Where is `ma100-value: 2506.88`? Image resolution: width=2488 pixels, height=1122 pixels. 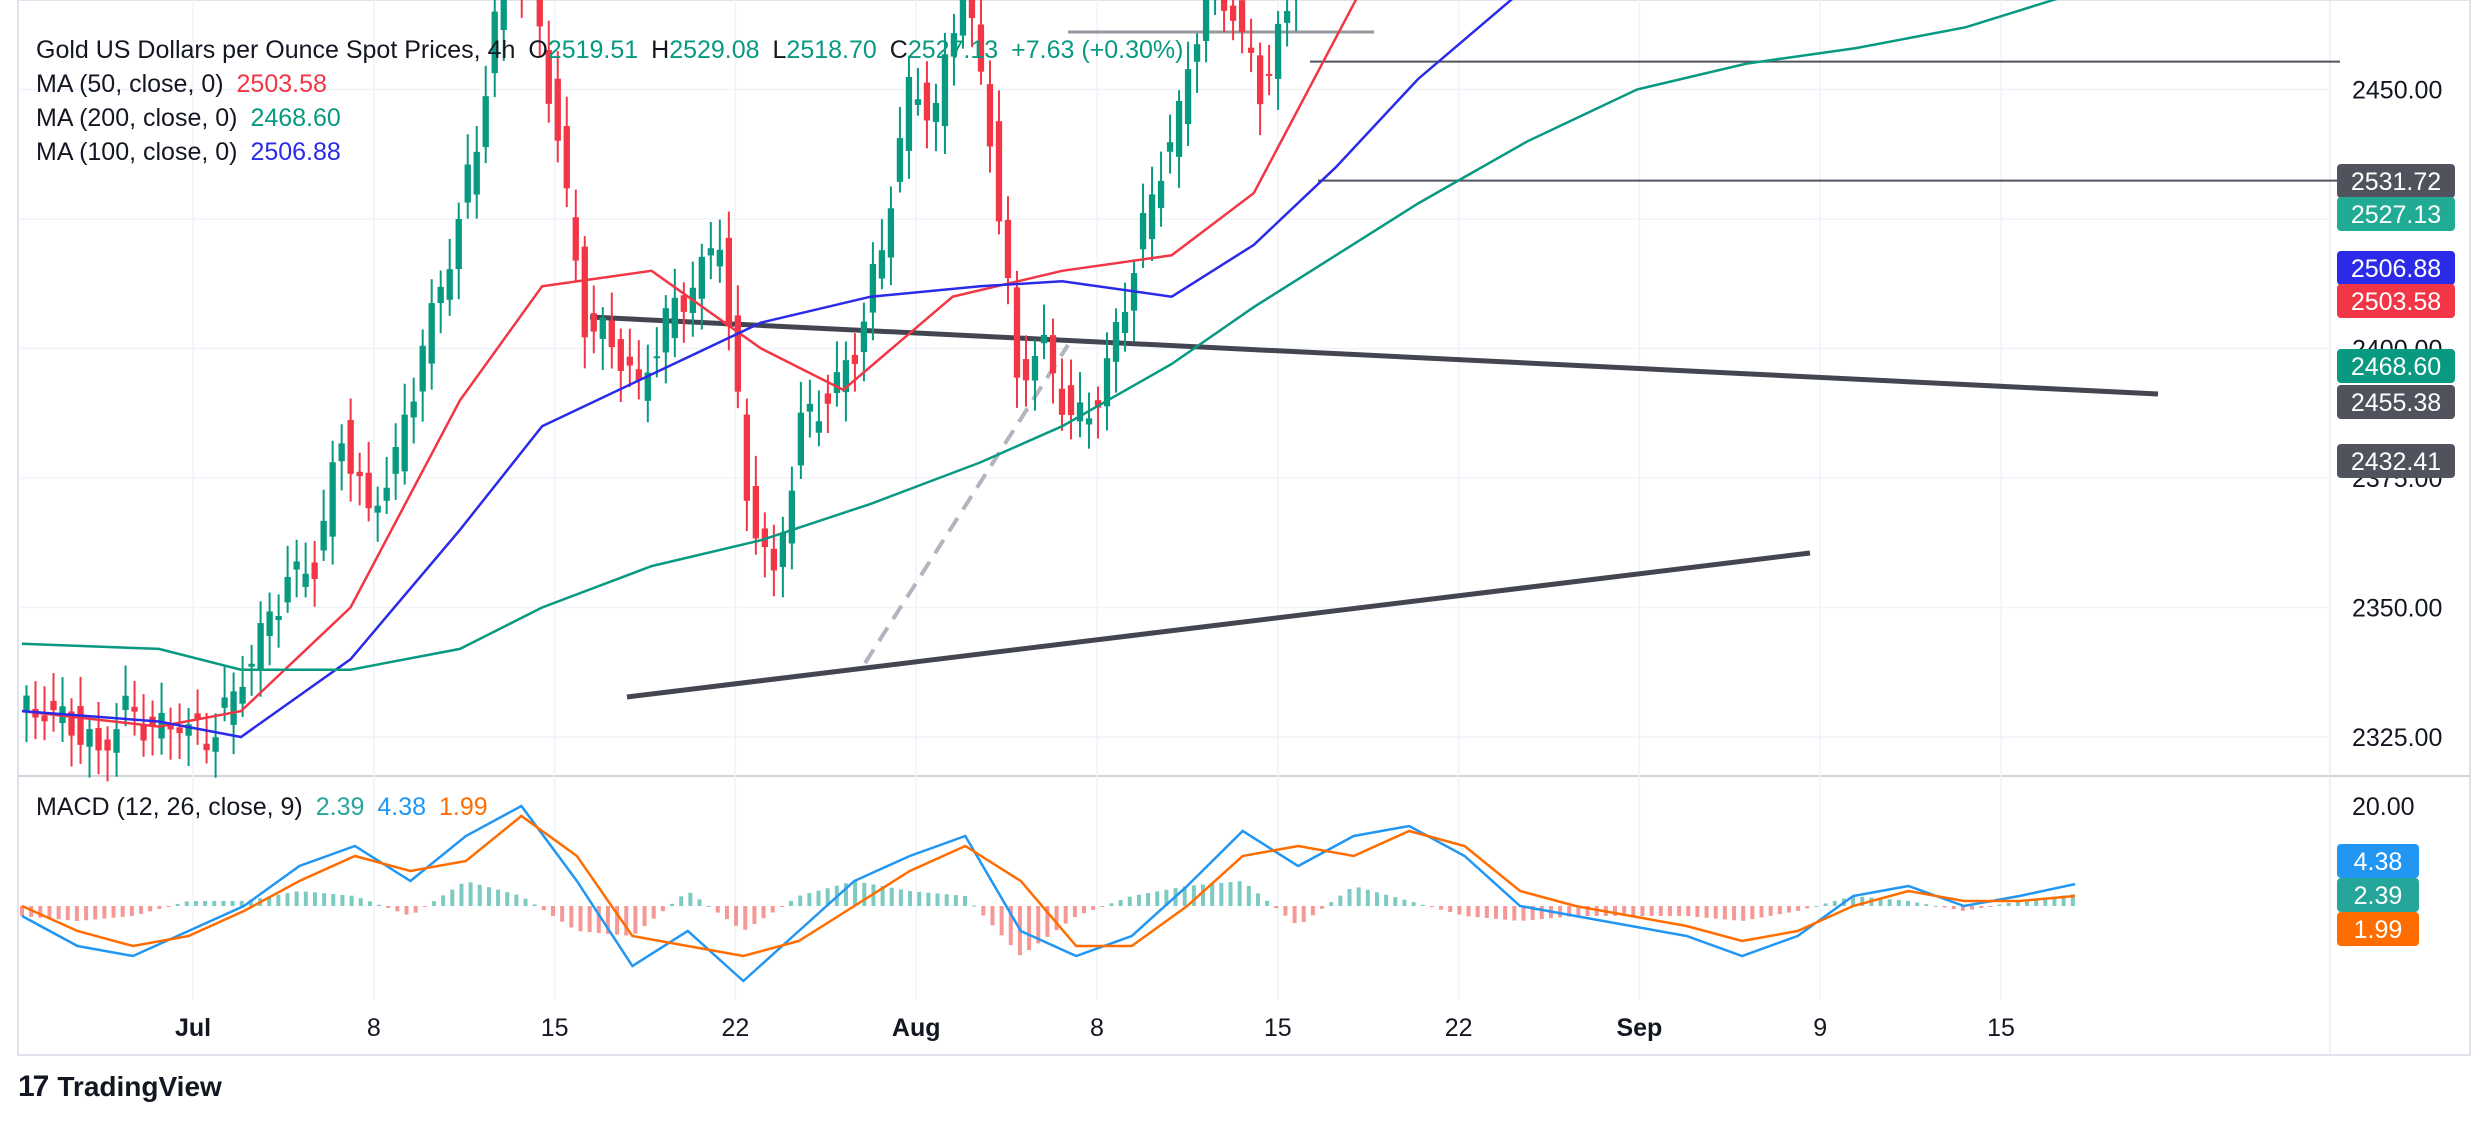
ma100-value: 2506.88 is located at coordinates (295, 152).